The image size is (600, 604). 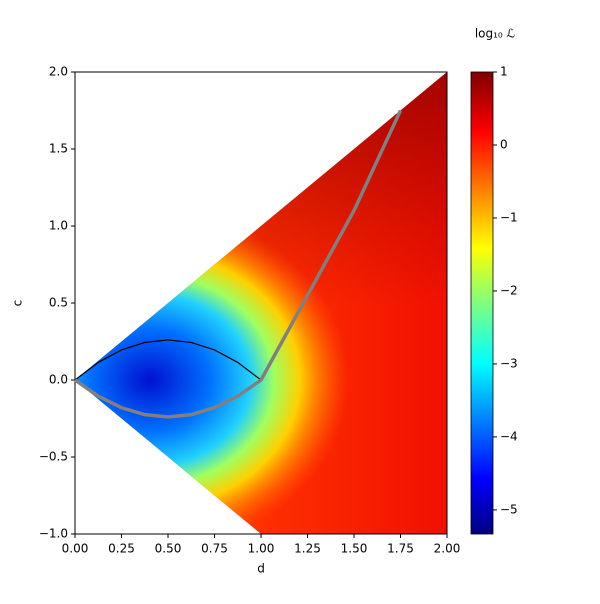 What do you see at coordinates (504, 72) in the screenshot?
I see `colorbar-tick-label: 1` at bounding box center [504, 72].